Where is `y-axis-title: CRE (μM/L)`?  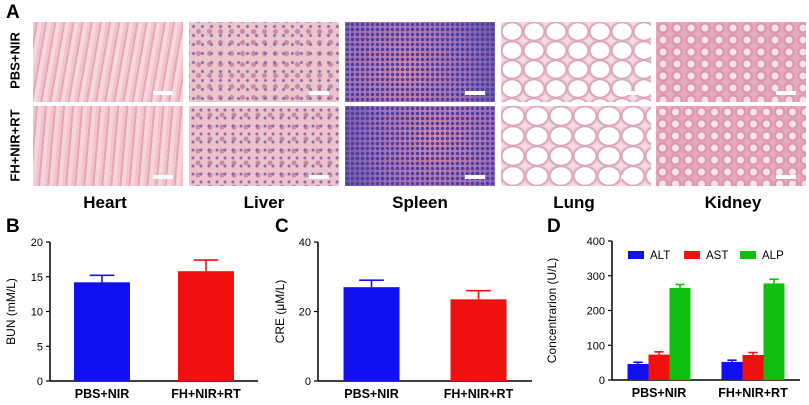
y-axis-title: CRE (μM/L) is located at coordinates (280, 312).